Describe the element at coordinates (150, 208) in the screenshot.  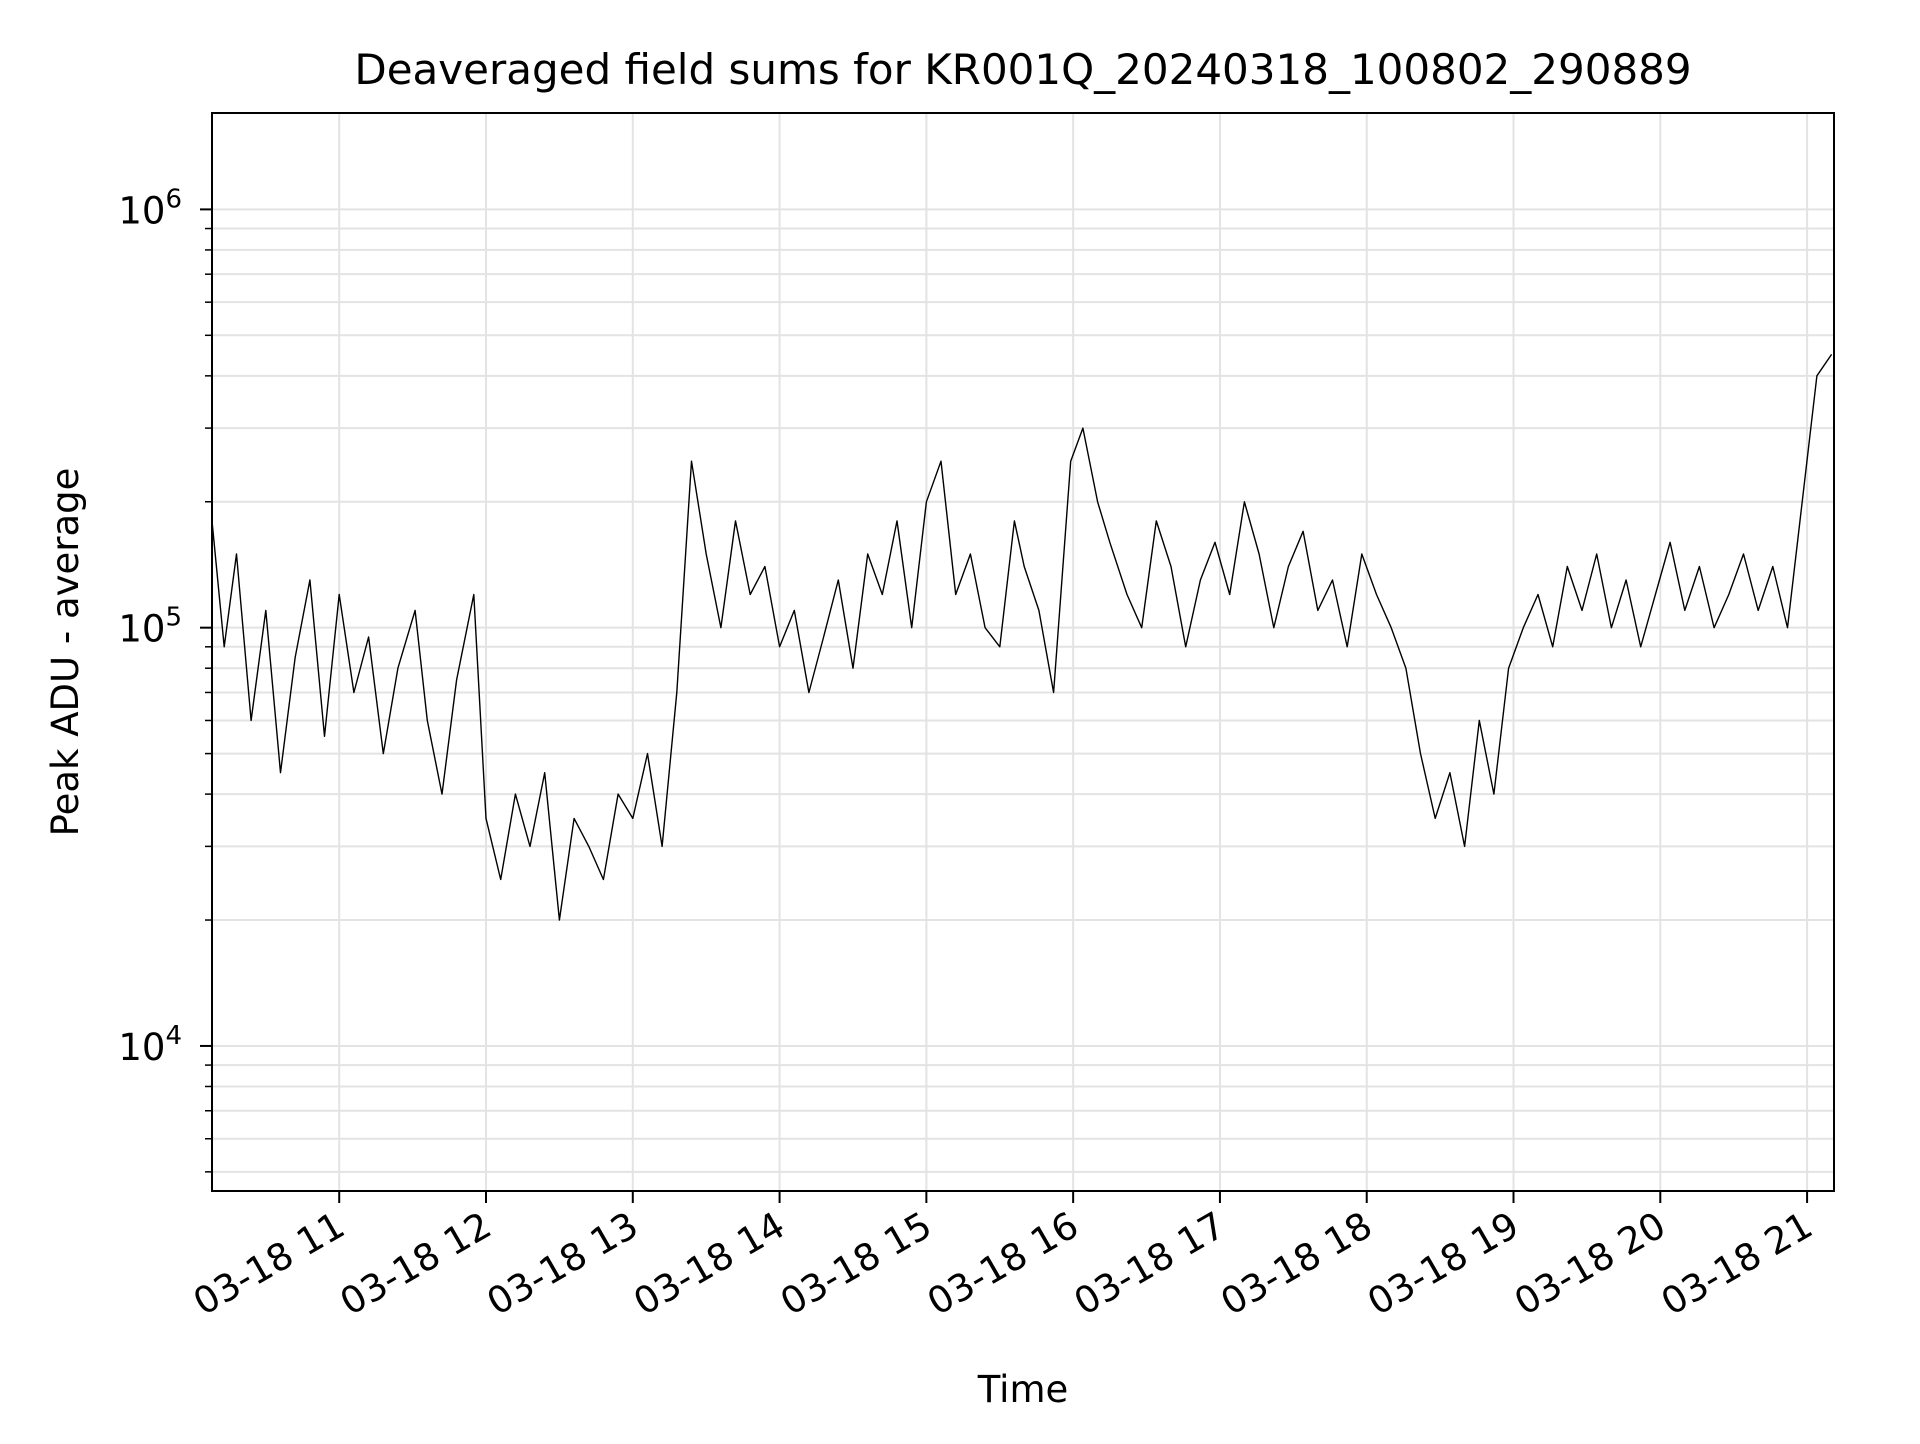
I see `y-tick-label: 106` at that location.